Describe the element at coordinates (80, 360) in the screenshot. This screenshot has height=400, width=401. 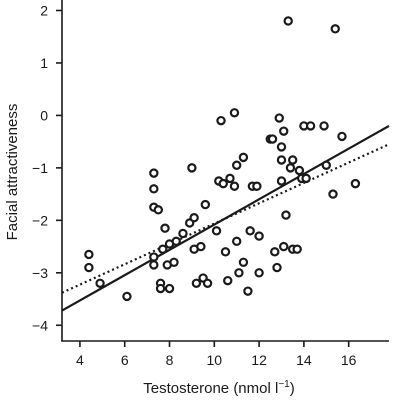
I see `x-tick-label: 4` at that location.